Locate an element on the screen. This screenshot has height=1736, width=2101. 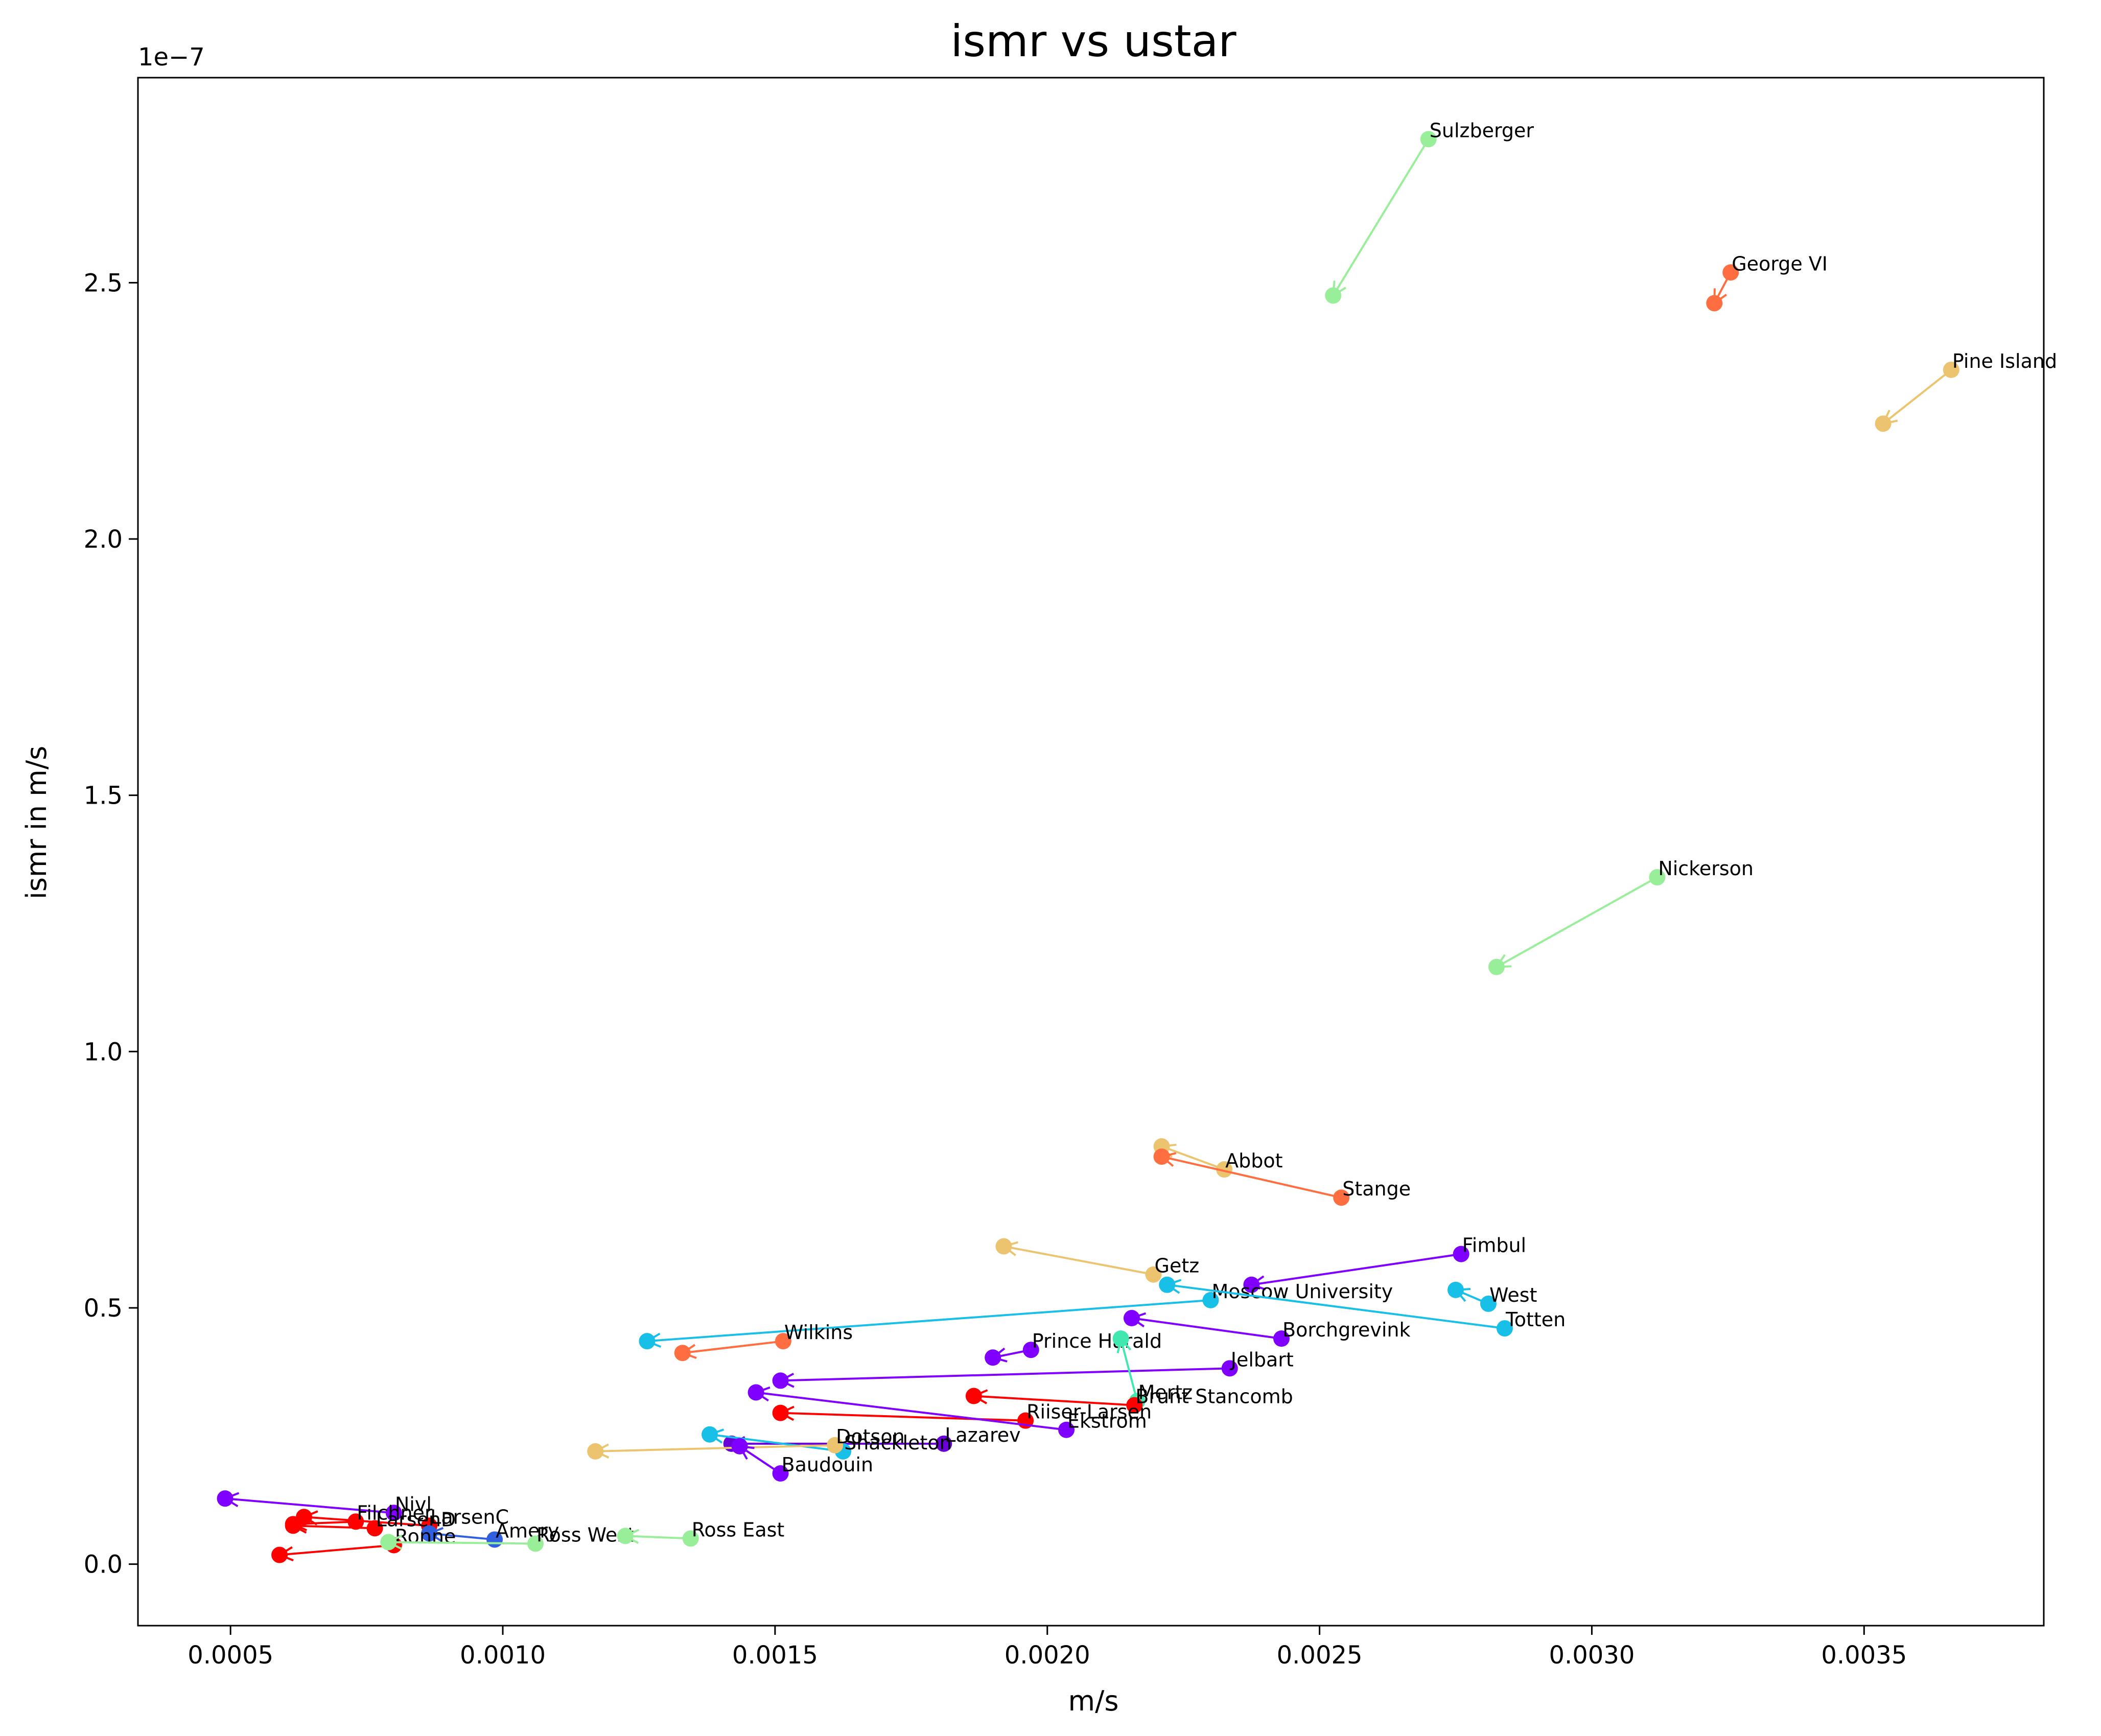
point-label: LarsenD is located at coordinates (416, 1519).